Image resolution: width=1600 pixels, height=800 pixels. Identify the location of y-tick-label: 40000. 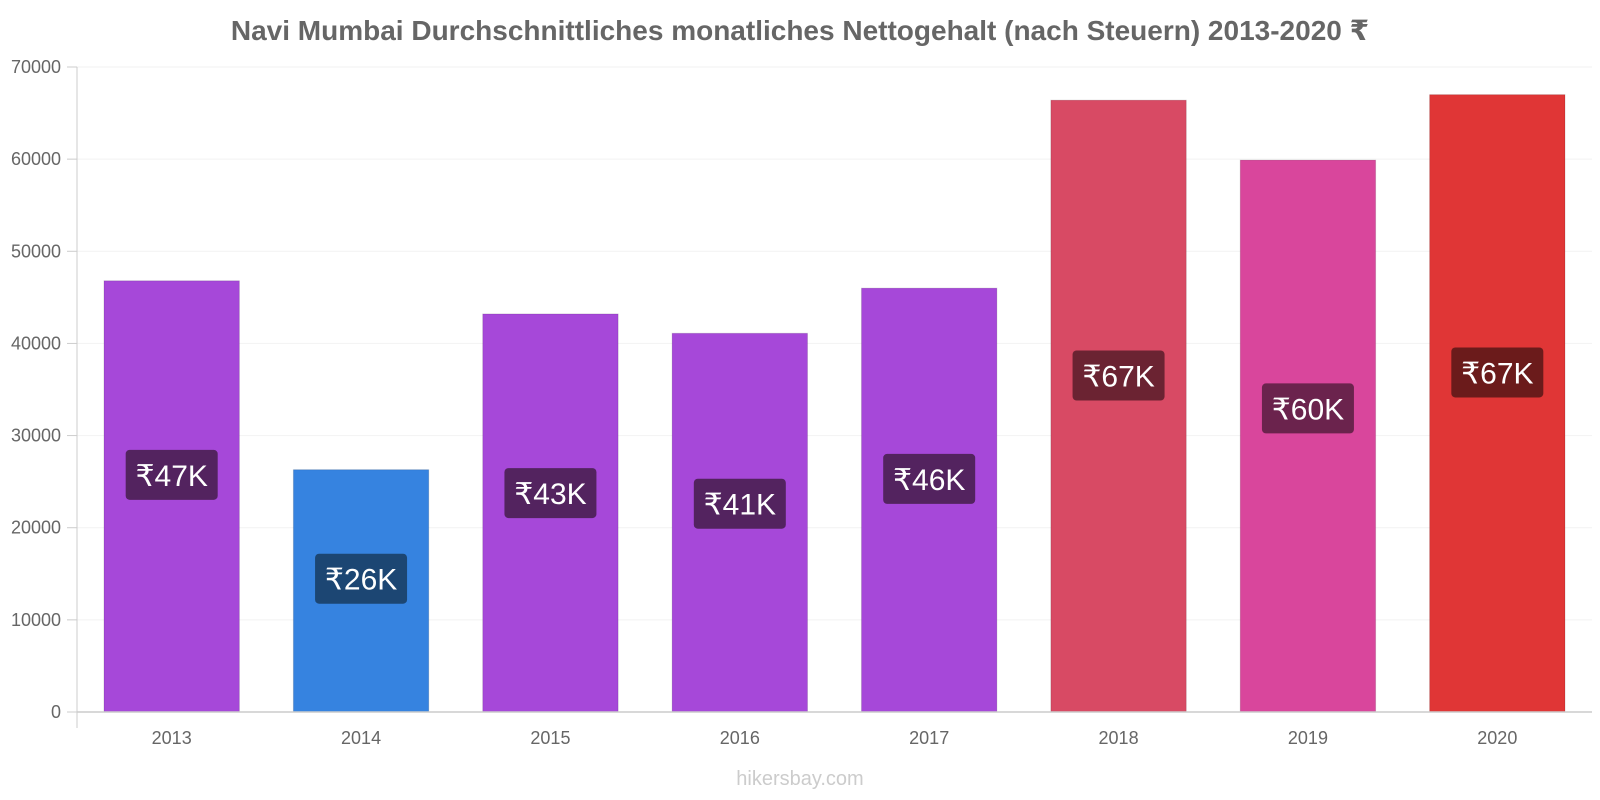
(36, 343).